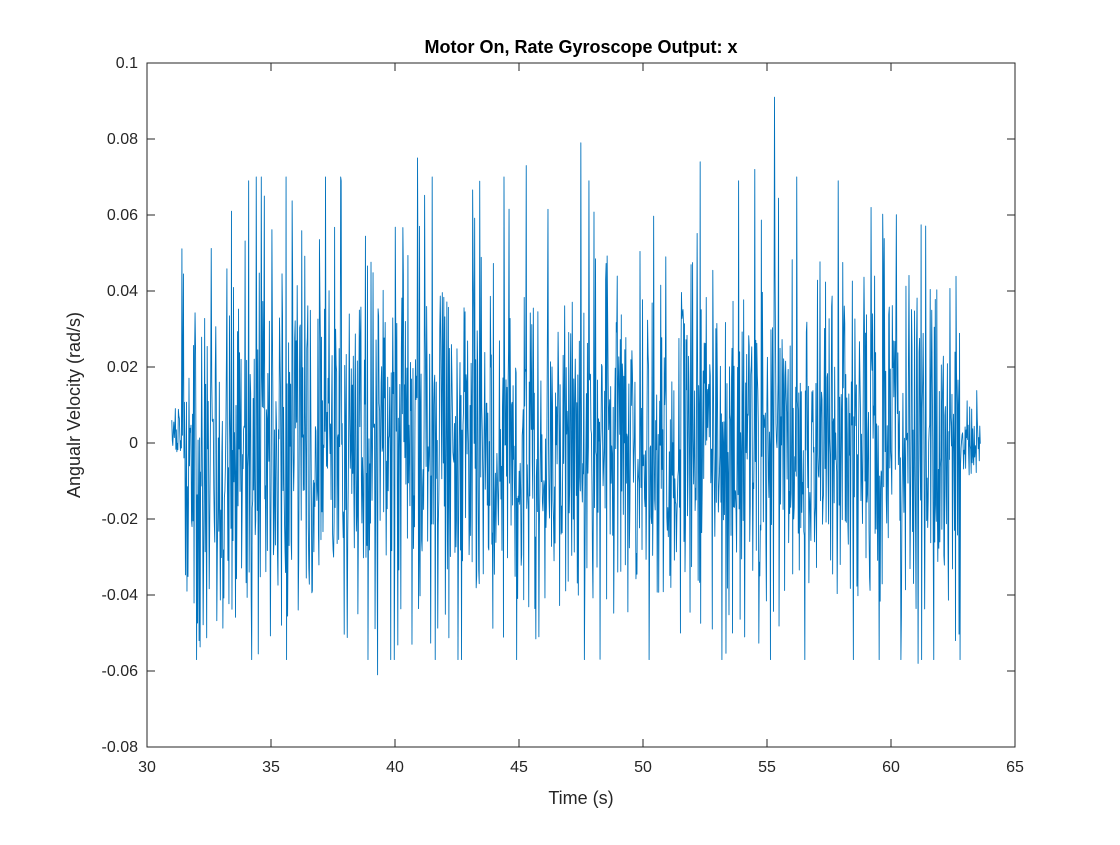 This screenshot has width=1120, height=845. I want to click on y-tick-label: -0.06, so click(120, 671).